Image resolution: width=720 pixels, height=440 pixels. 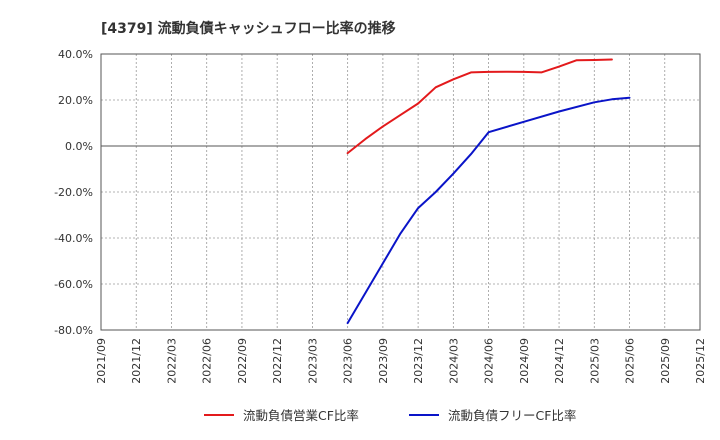 What do you see at coordinates (75, 54) in the screenshot?
I see `y-tick-label: 40.0%` at bounding box center [75, 54].